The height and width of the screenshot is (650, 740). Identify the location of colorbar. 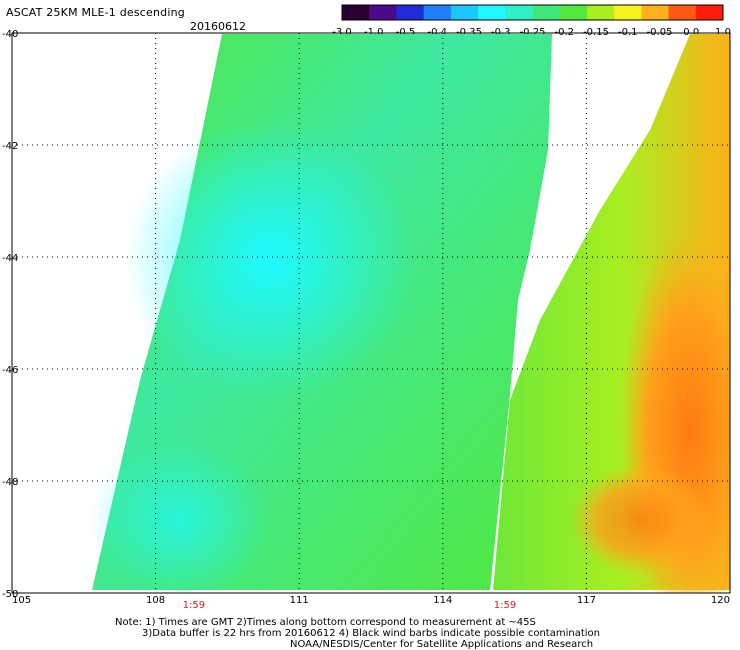
(532, 12).